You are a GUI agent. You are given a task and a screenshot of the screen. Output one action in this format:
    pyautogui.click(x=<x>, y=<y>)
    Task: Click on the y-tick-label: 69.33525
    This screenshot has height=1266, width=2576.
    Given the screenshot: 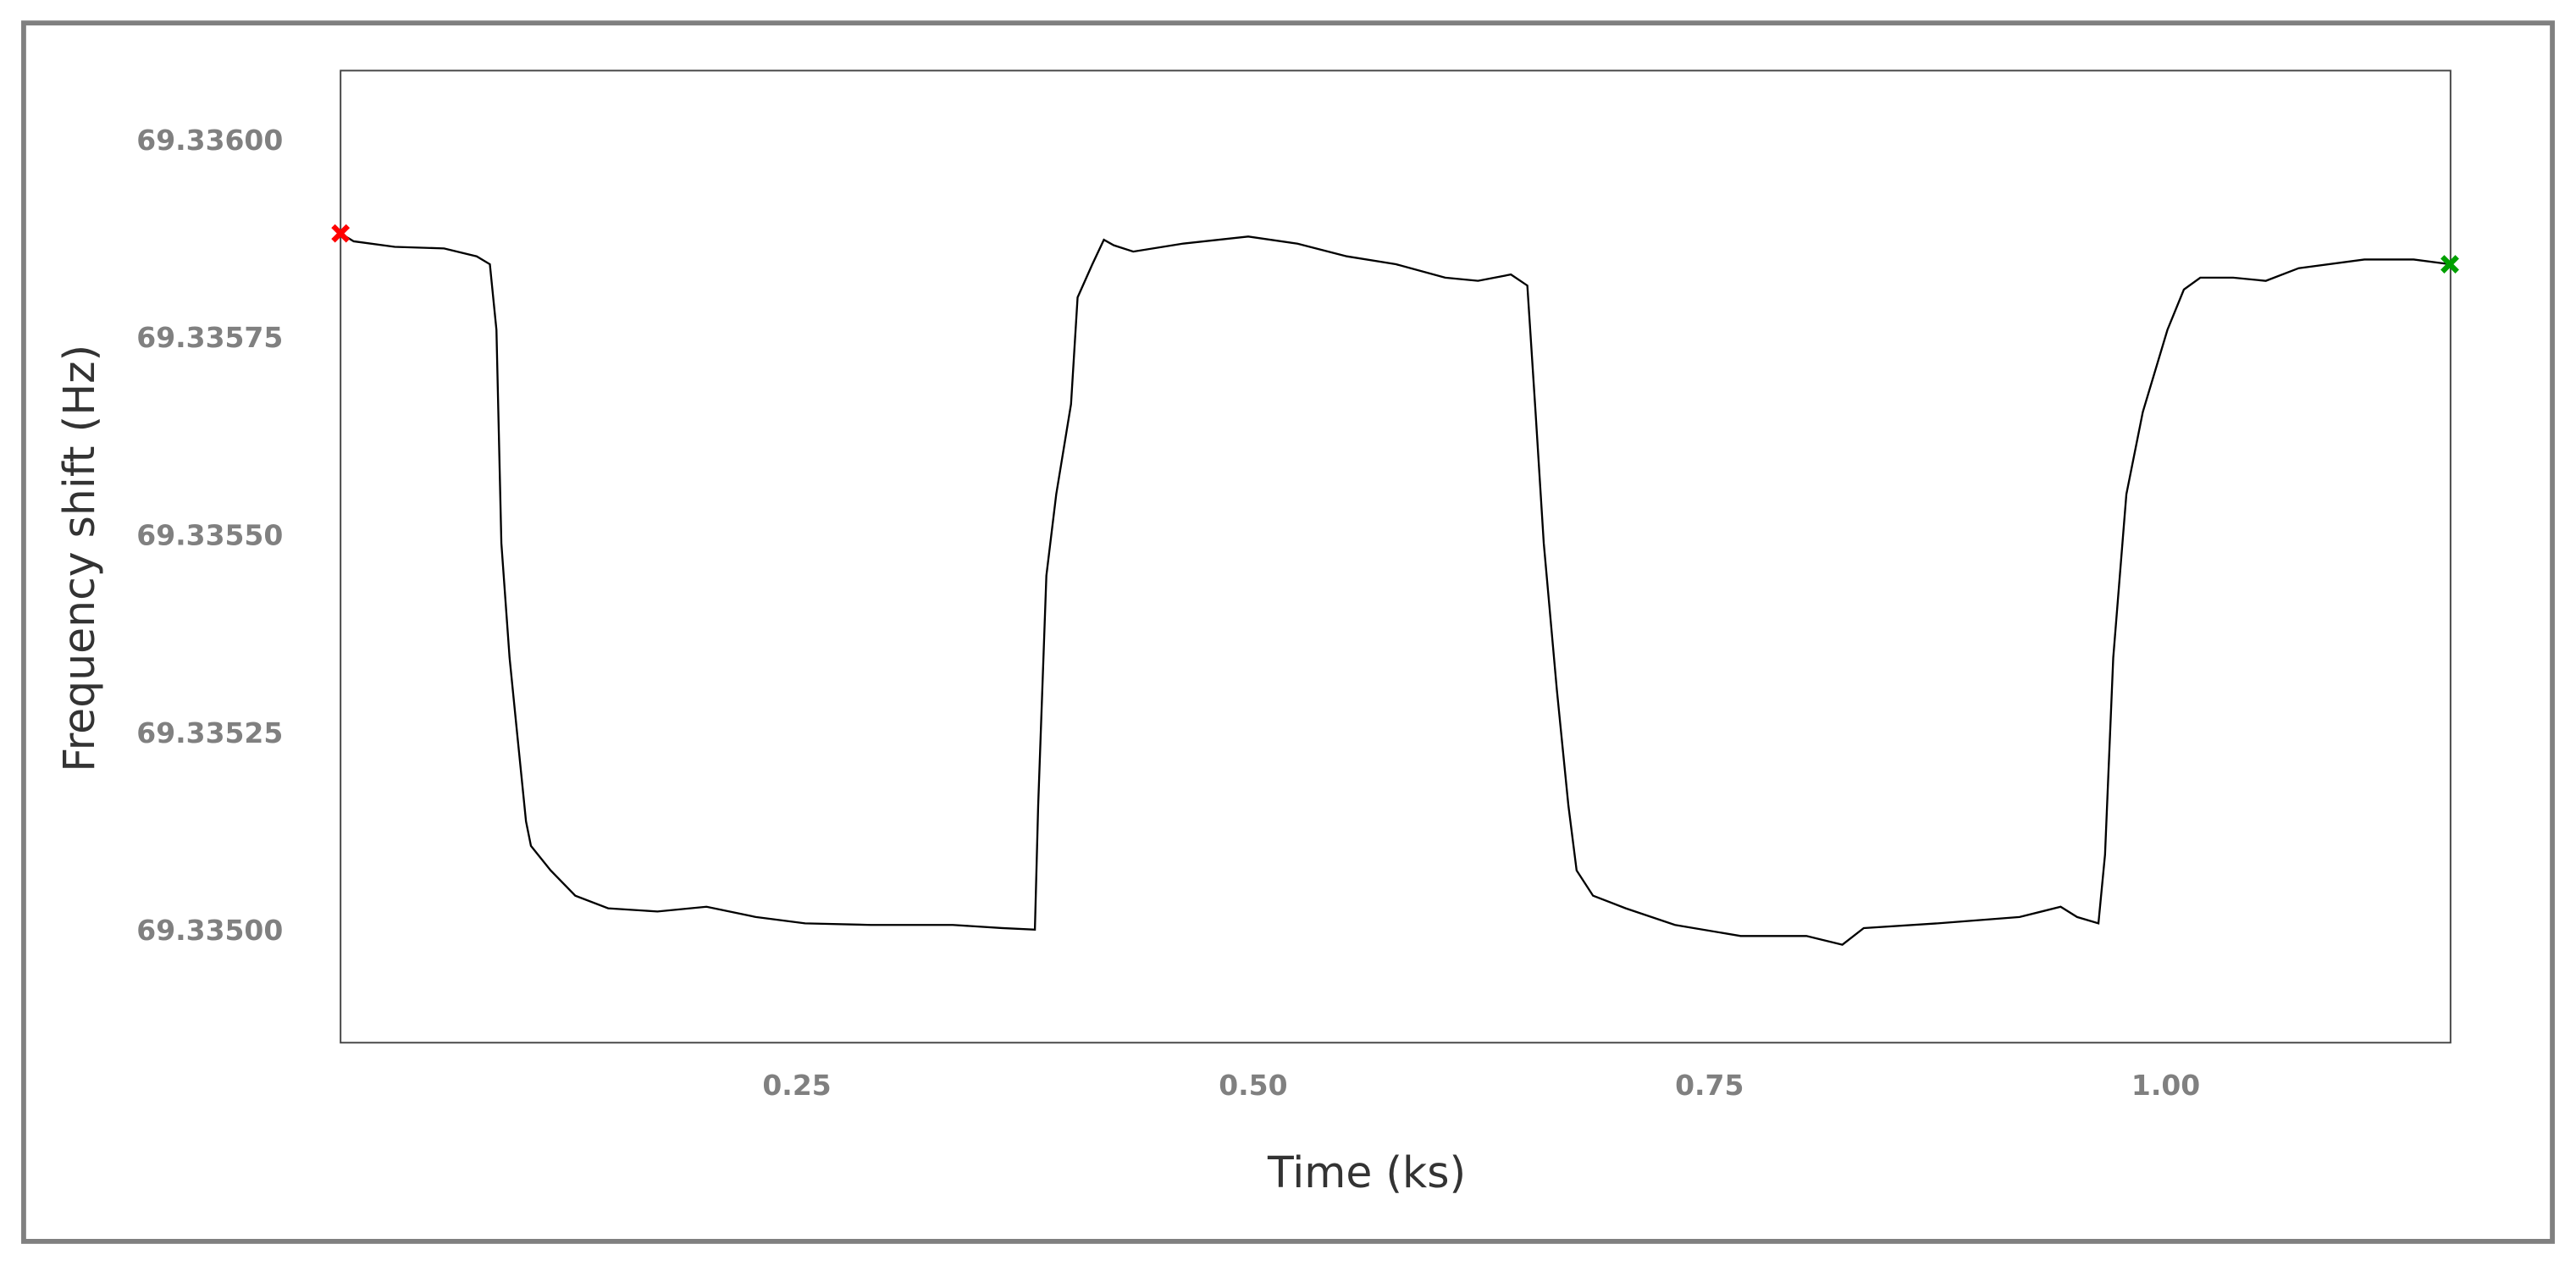 What is the action you would take?
    pyautogui.click(x=209, y=733)
    